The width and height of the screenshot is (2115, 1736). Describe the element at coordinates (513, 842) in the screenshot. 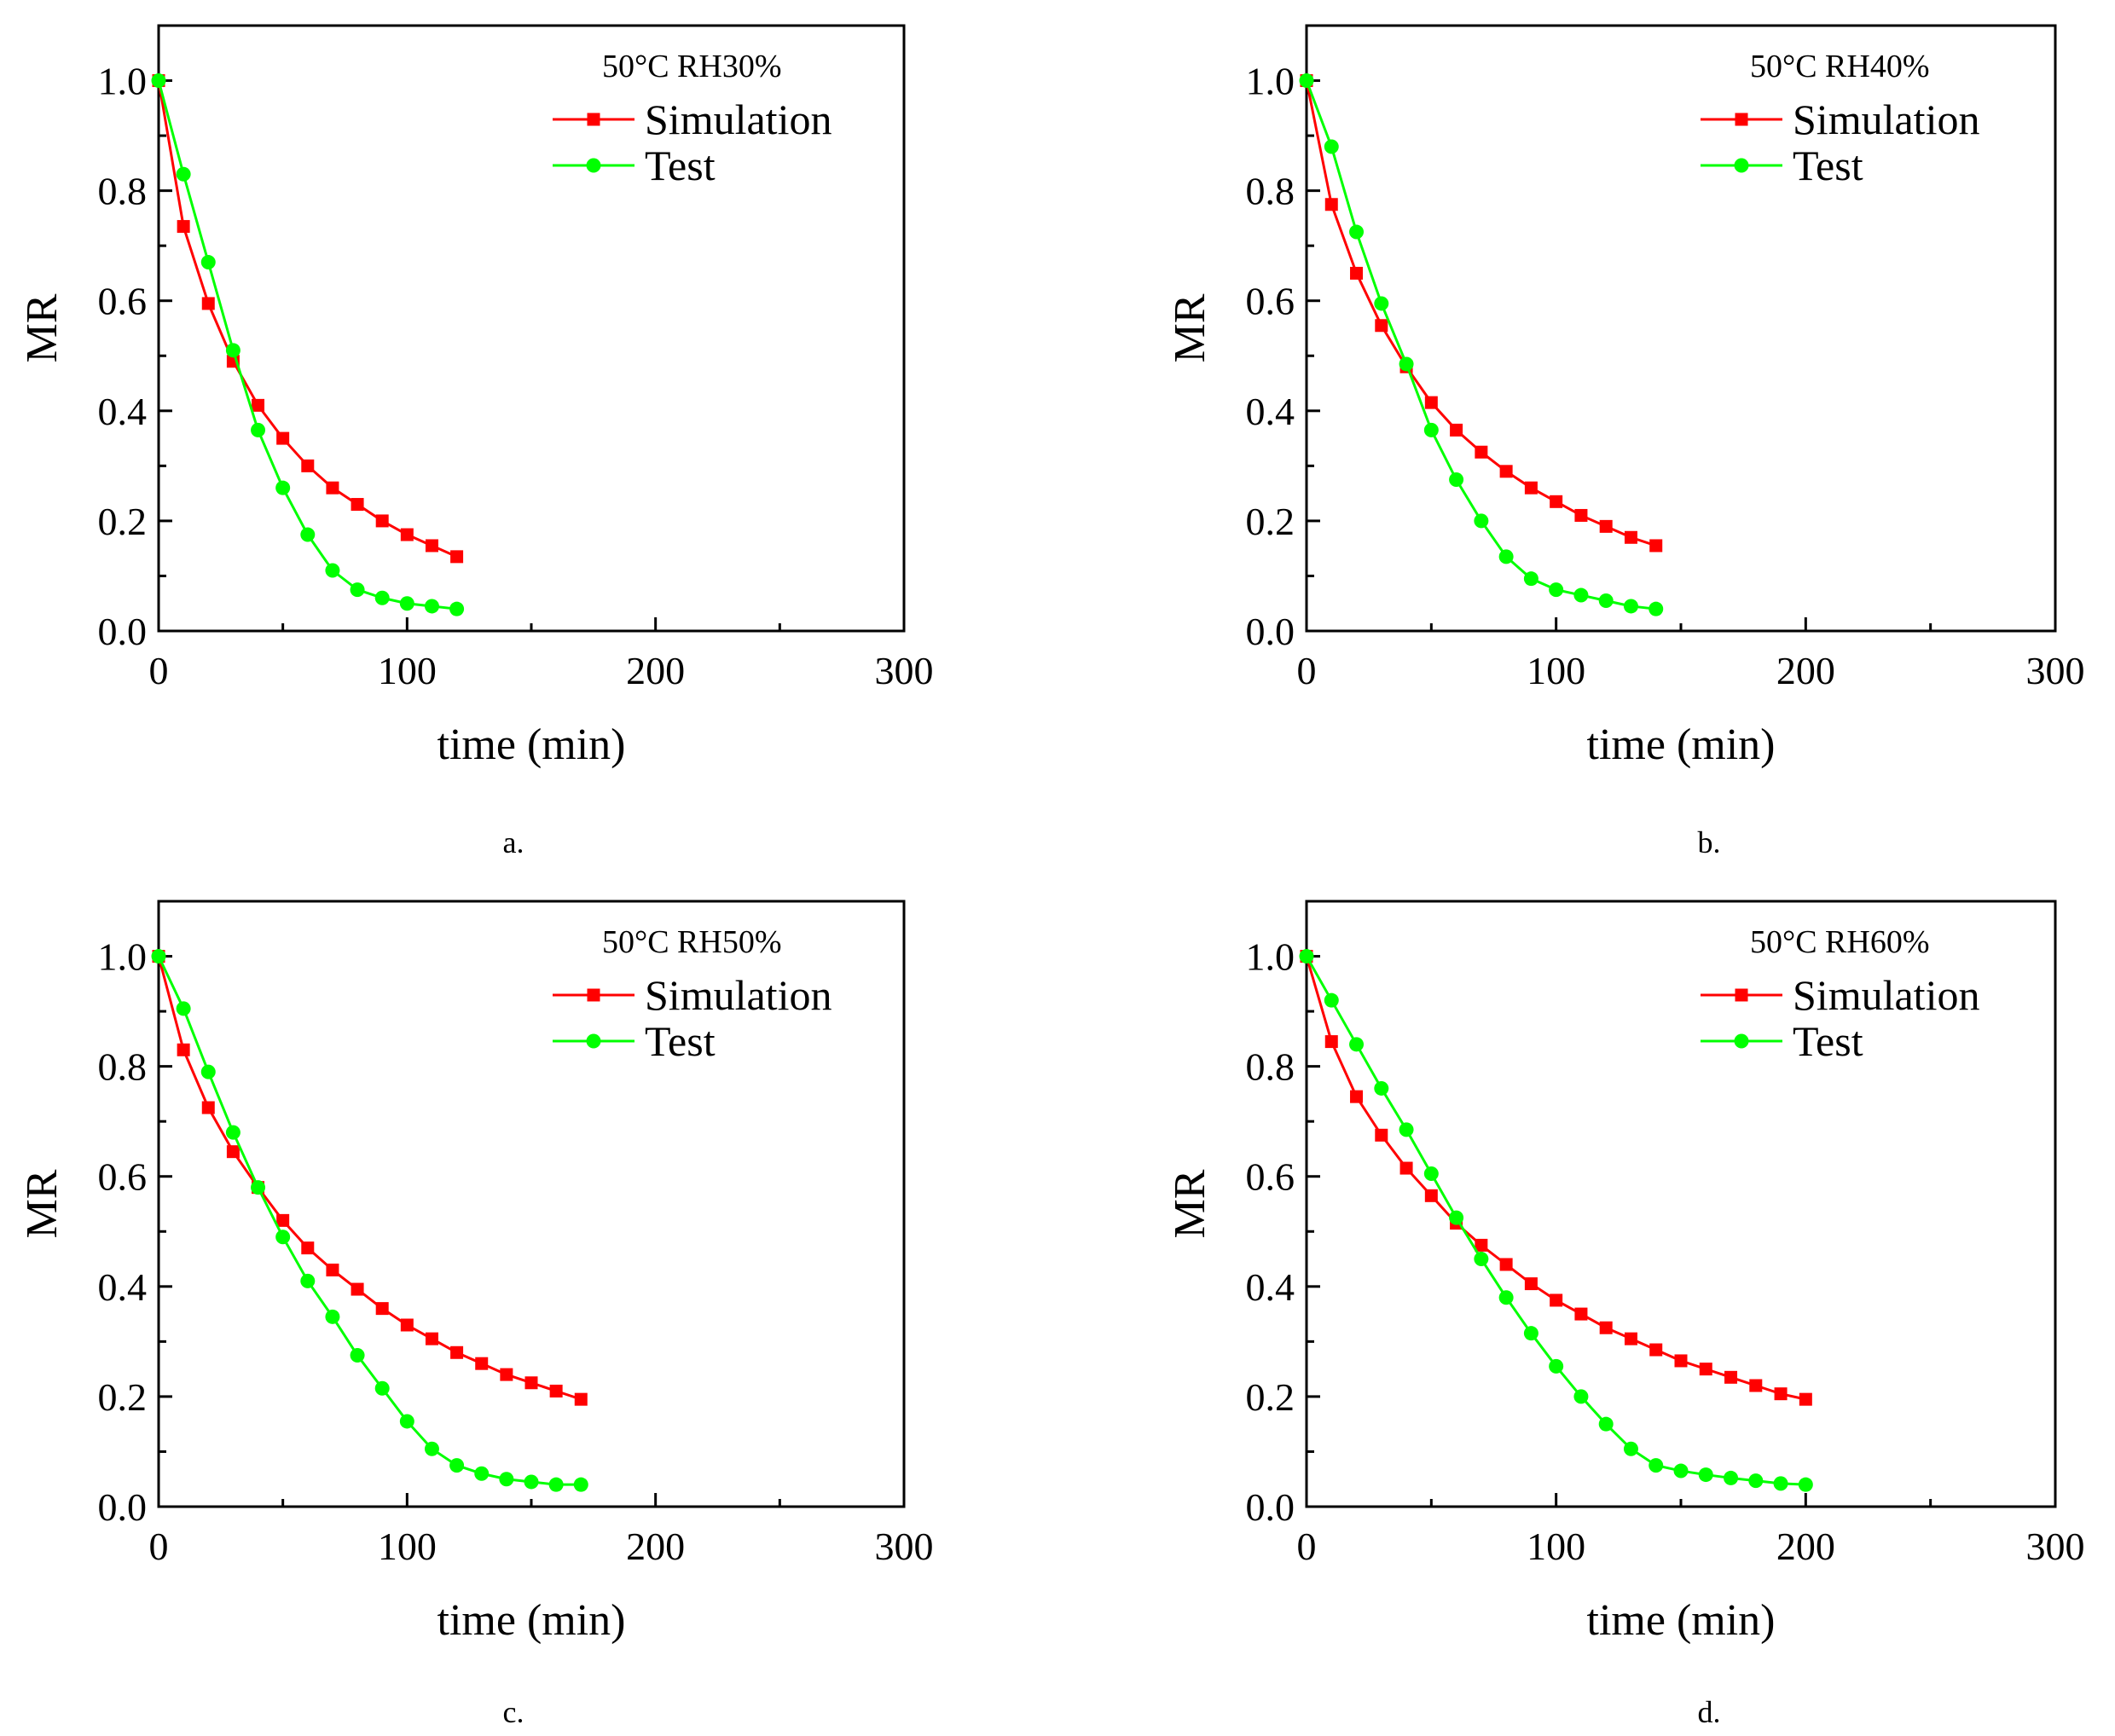

I see `panel-caption: a.` at that location.